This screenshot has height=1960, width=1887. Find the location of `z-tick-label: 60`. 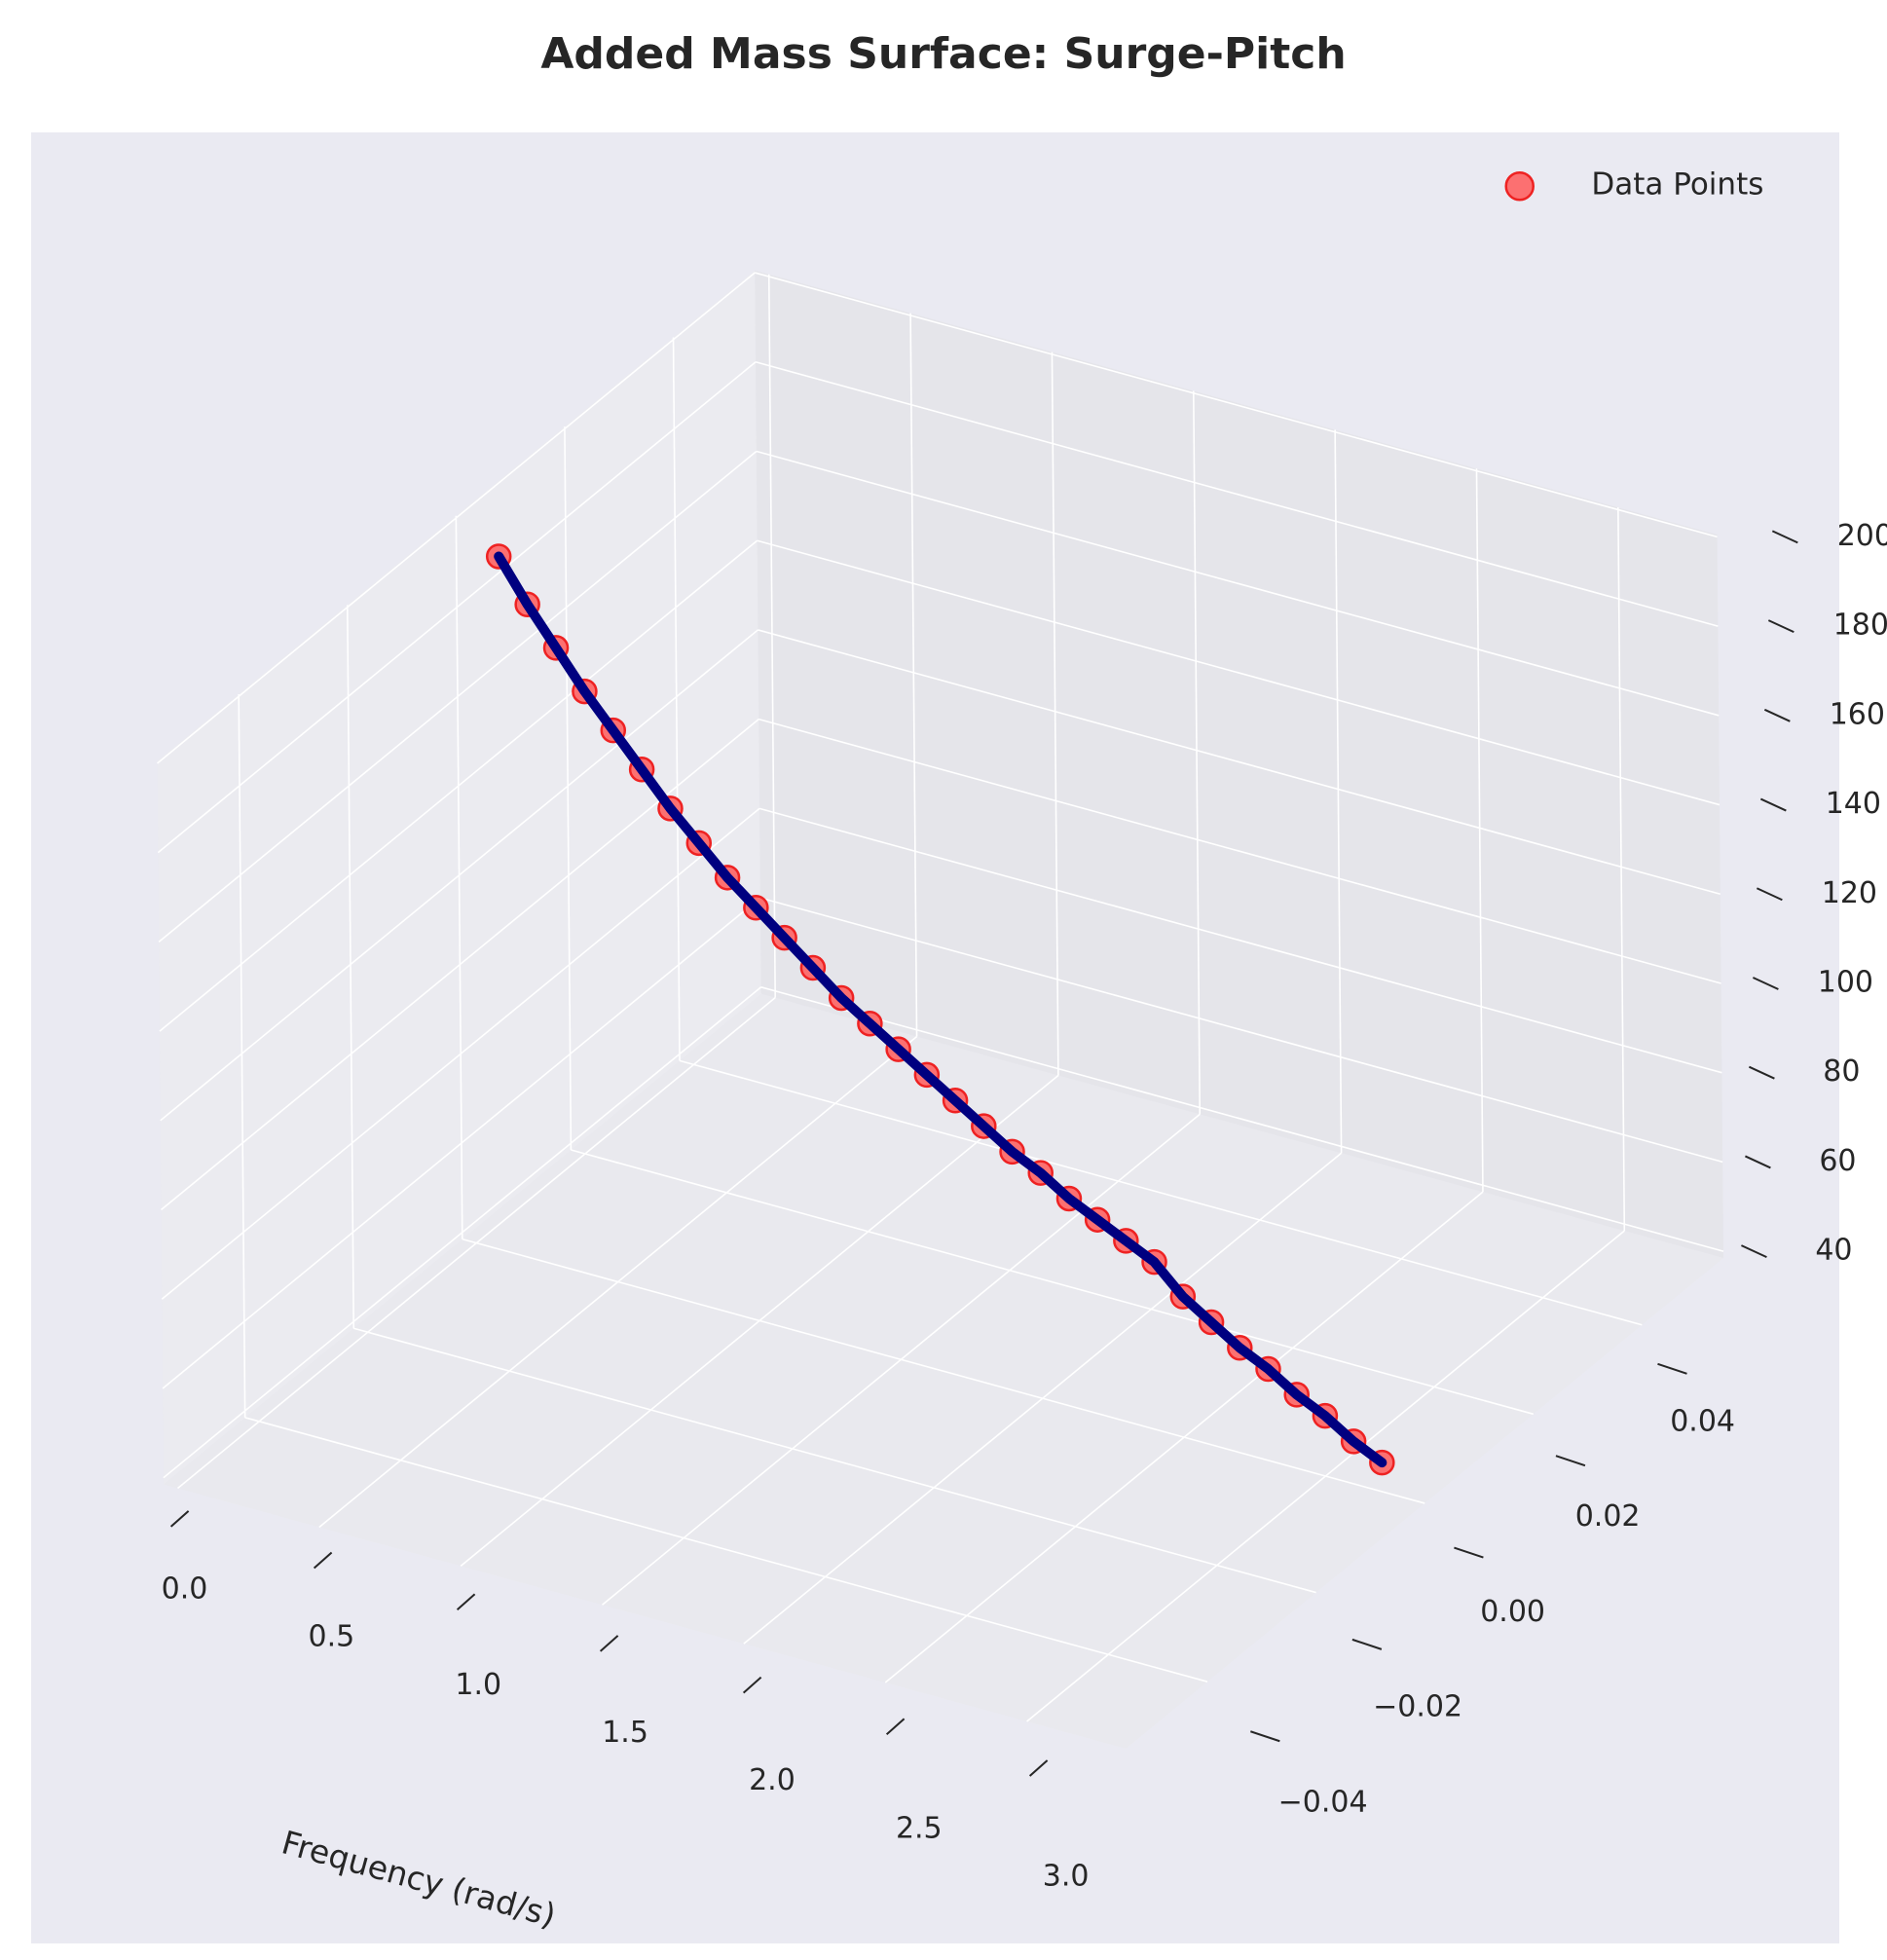

z-tick-label: 60 is located at coordinates (1837, 1161).